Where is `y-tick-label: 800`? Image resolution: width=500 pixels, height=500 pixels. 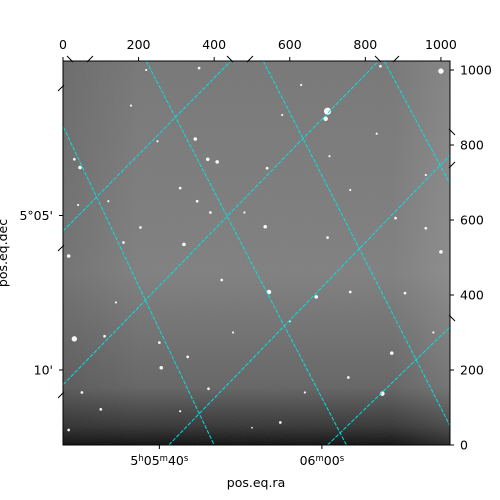 y-tick-label: 800 is located at coordinates (472, 145).